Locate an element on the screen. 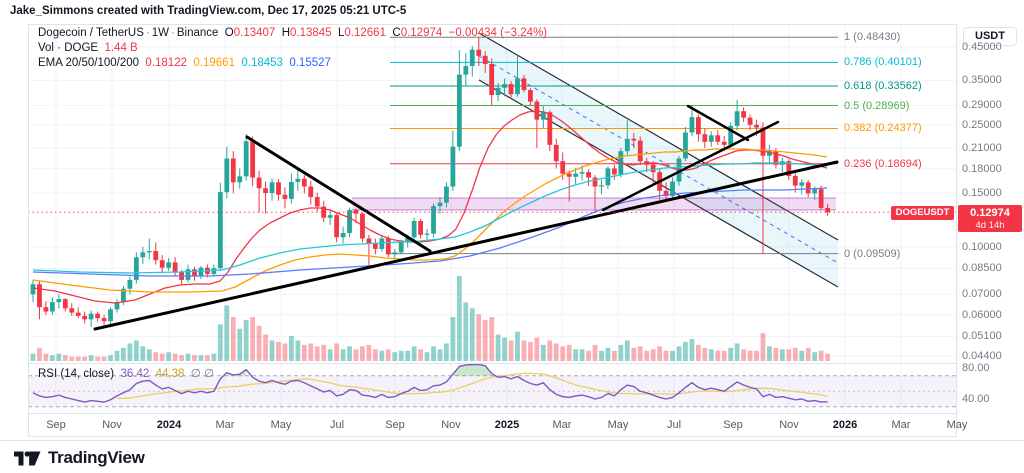 This screenshot has width=1024, height=473. price-tick-label: 0.18000 is located at coordinates (982, 168).